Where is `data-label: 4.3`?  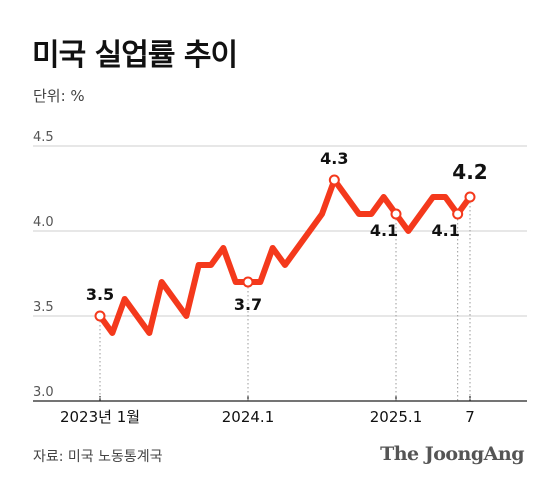 data-label: 4.3 is located at coordinates (334, 158).